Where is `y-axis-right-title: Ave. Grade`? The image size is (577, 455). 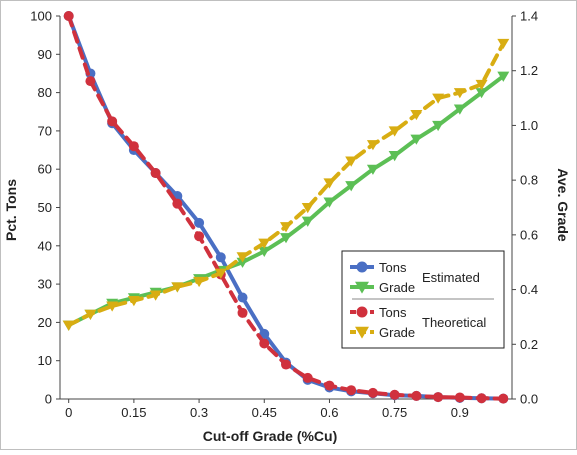
y-axis-right-title: Ave. Grade is located at coordinates (563, 205).